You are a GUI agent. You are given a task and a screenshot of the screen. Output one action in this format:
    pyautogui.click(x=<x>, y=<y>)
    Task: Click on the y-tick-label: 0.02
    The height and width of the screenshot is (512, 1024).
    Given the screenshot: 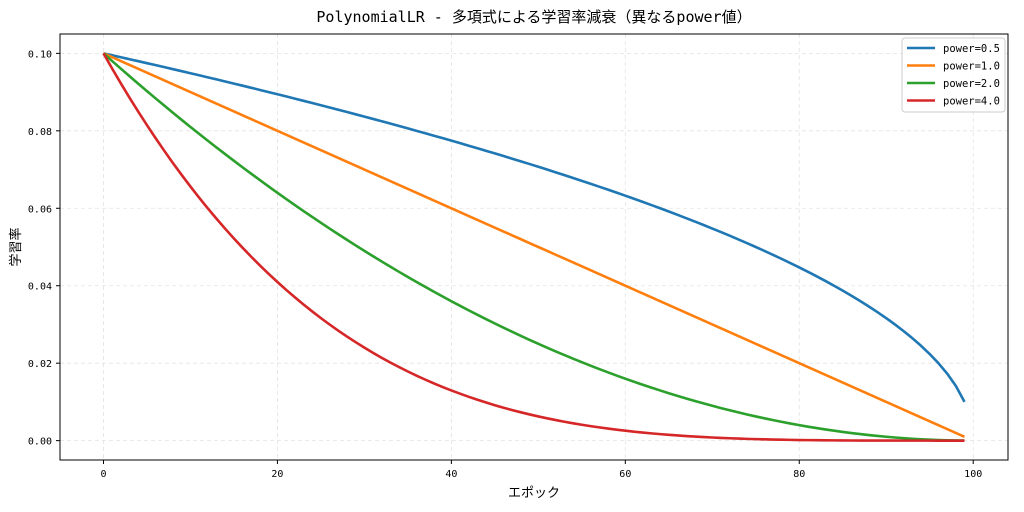 What is the action you would take?
    pyautogui.click(x=40, y=364)
    